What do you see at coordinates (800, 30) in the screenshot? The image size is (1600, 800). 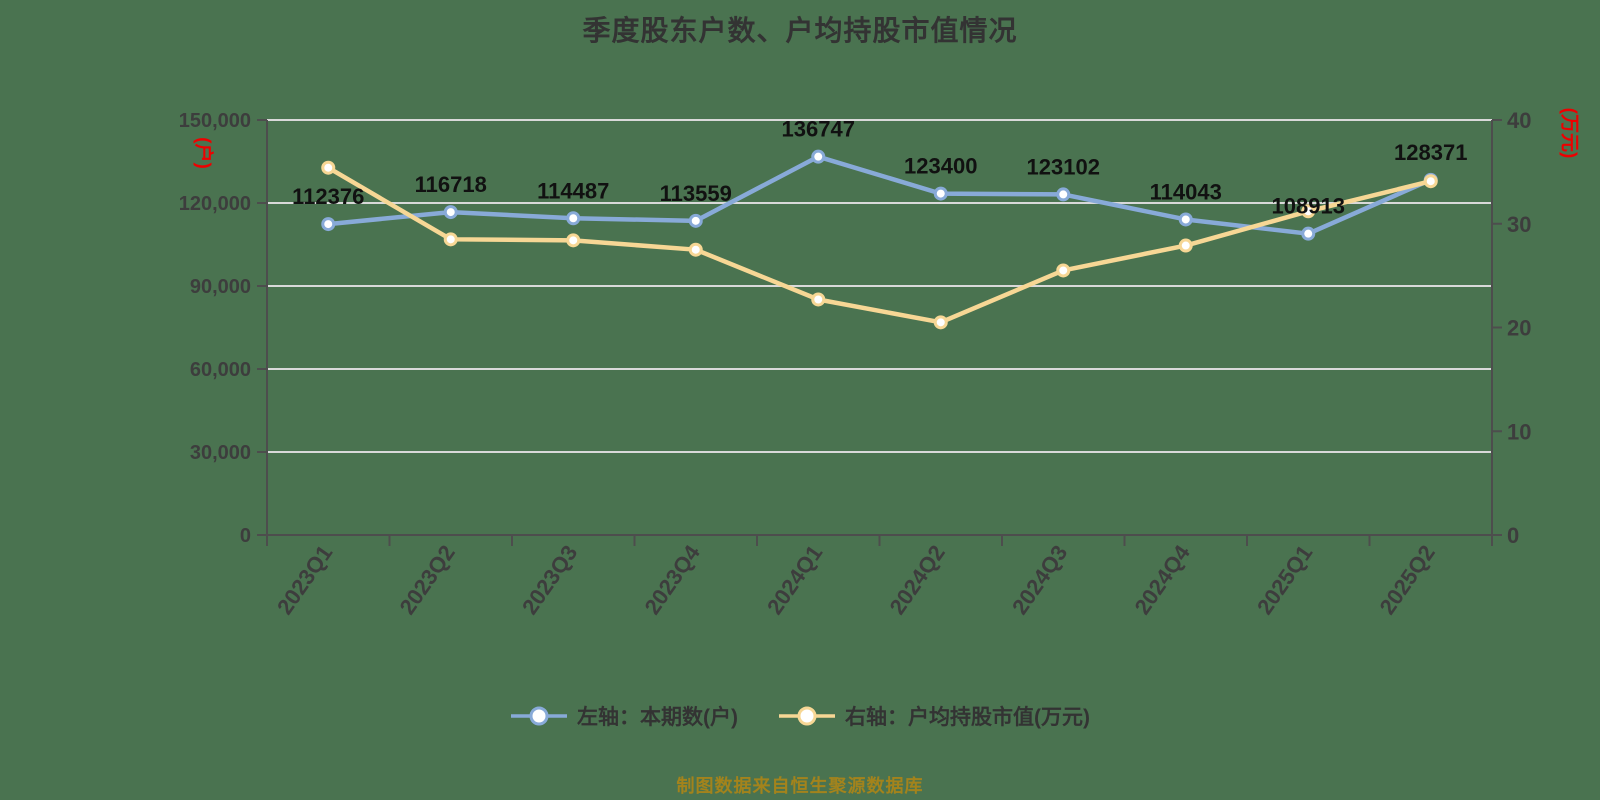 I see `chart-title: 季度股东户数、户均持股市值情况` at bounding box center [800, 30].